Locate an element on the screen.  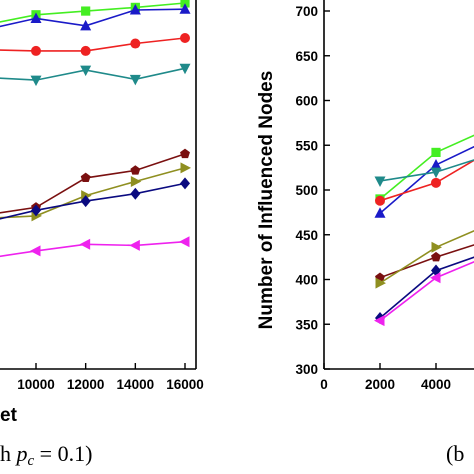
x-tick-label: 12000 is located at coordinates (86, 384).